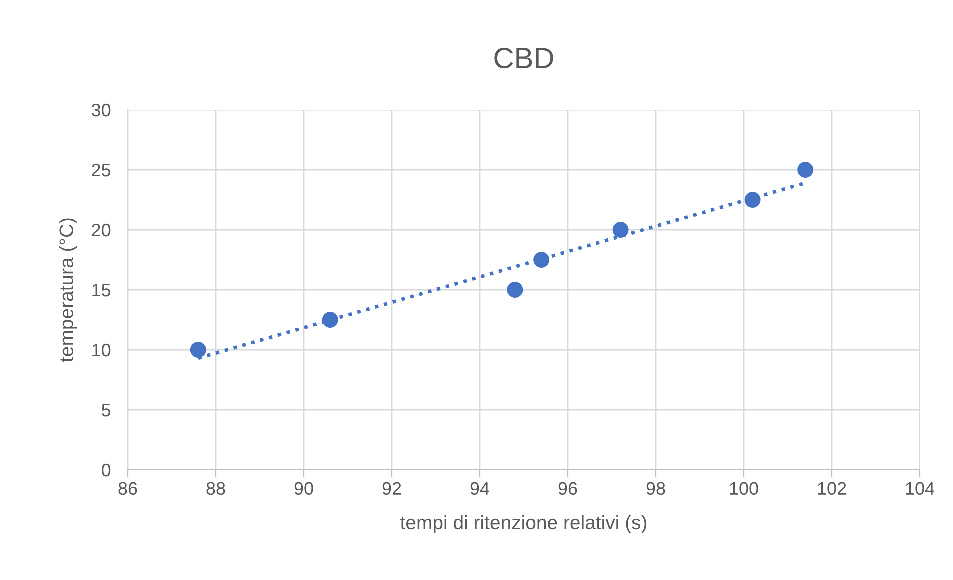  What do you see at coordinates (101, 170) in the screenshot?
I see `y-tick-label: 25` at bounding box center [101, 170].